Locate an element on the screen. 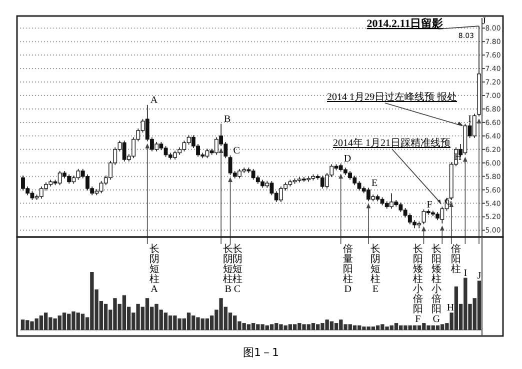  annotation: 倍量阳柱D is located at coordinates (347, 269).